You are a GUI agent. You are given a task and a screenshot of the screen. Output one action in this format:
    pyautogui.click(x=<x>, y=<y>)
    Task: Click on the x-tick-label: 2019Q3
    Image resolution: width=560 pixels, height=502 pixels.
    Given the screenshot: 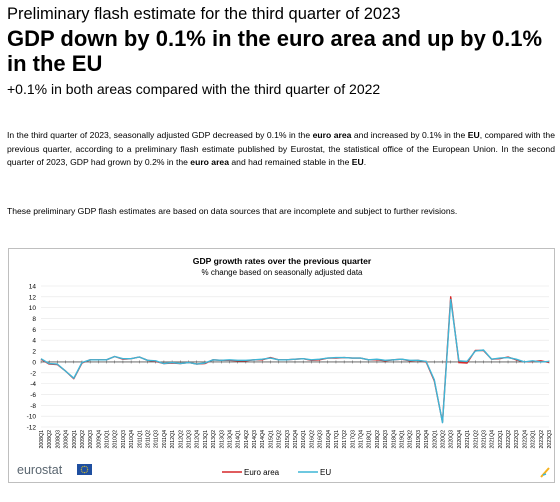 What is the action you would take?
    pyautogui.click(x=419, y=439)
    